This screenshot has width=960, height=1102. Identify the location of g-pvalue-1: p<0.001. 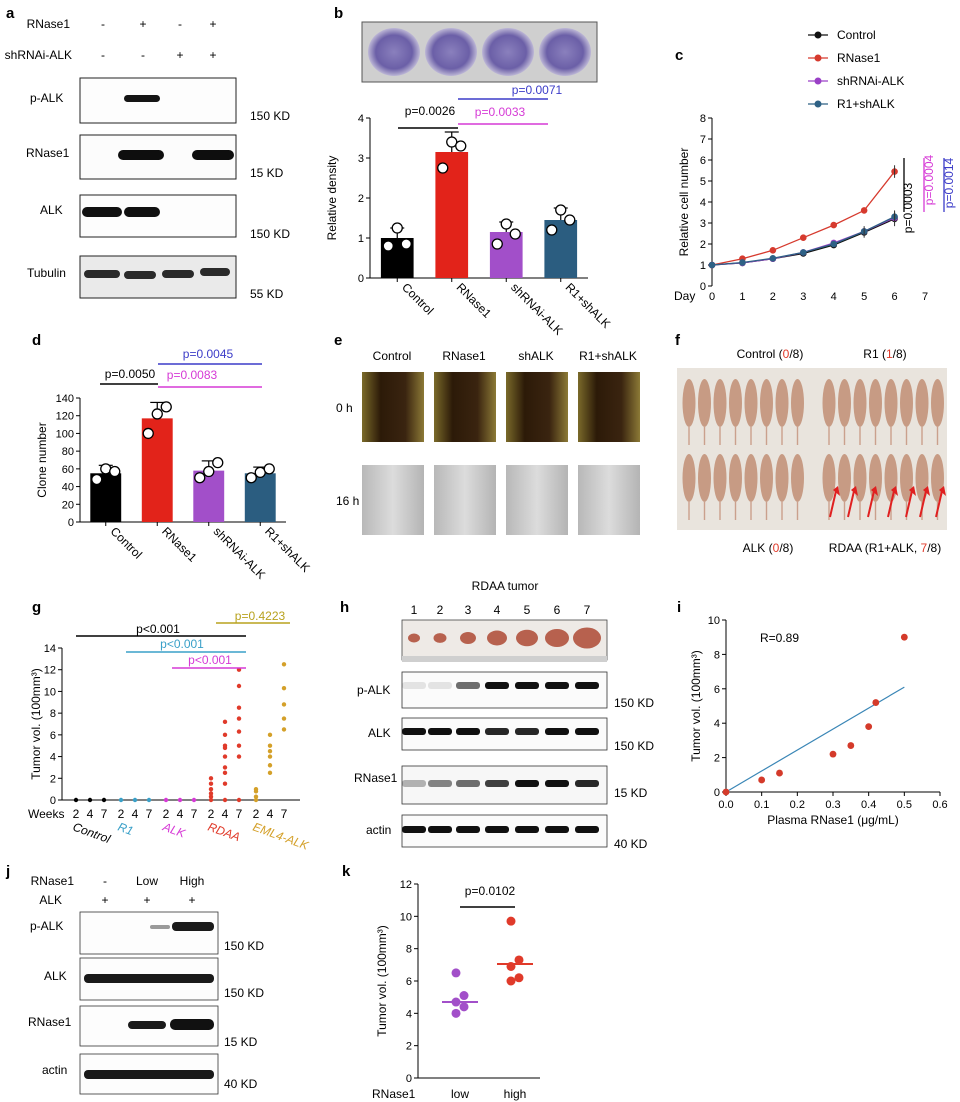
(158, 629).